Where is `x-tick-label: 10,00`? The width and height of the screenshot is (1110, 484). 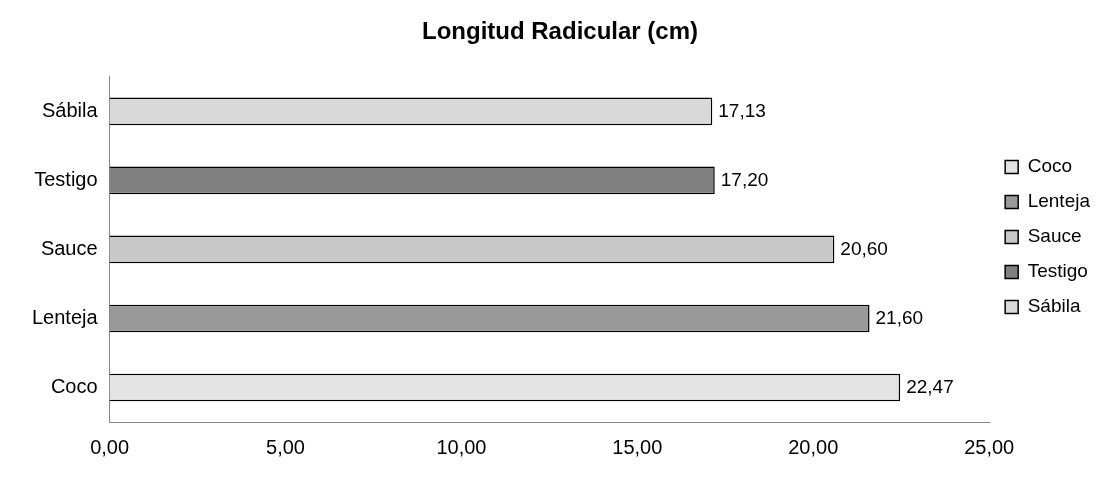
x-tick-label: 10,00 is located at coordinates (461, 446).